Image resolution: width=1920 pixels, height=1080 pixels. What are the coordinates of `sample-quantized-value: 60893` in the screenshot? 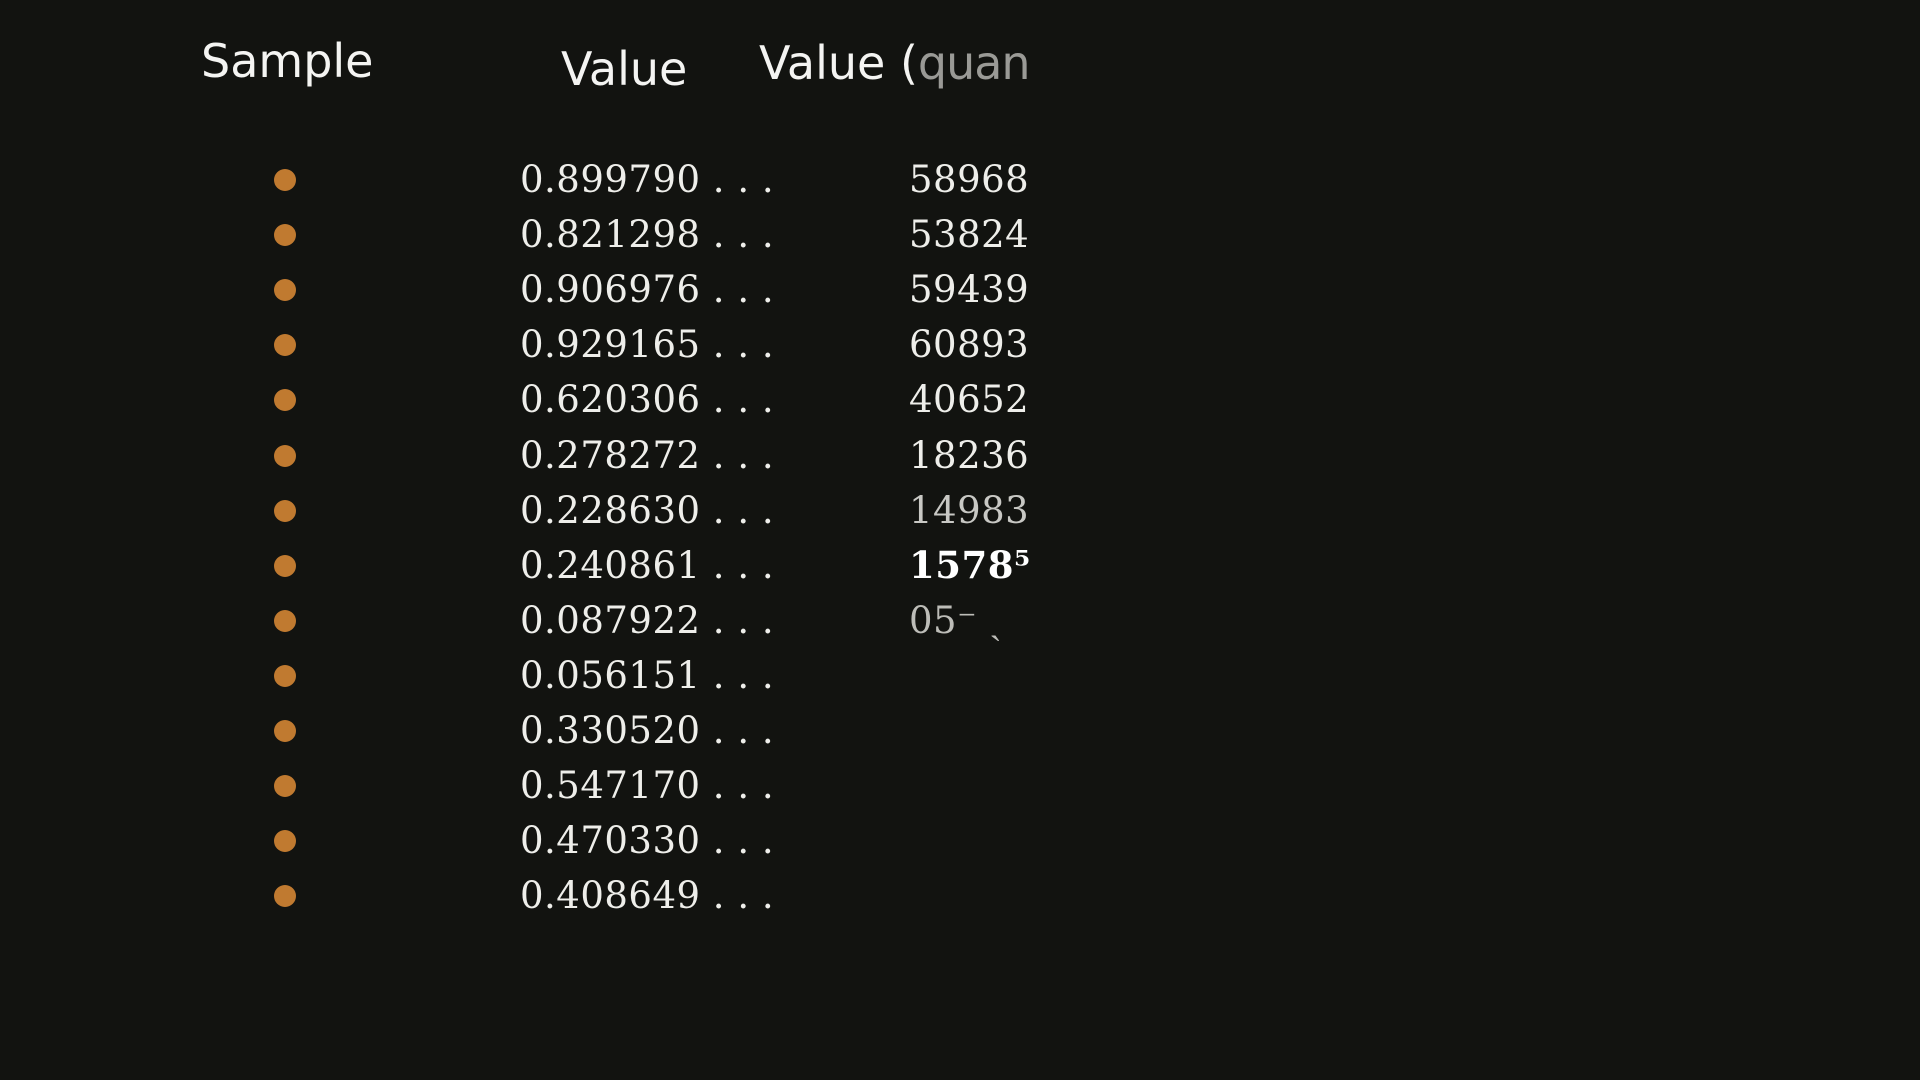 It's located at (969, 345).